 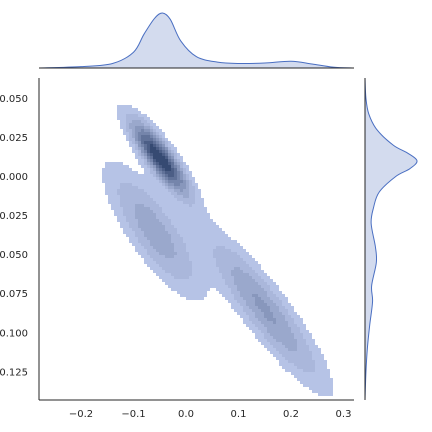 I want to click on x-tick-label: 0.0, so click(x=186, y=414).